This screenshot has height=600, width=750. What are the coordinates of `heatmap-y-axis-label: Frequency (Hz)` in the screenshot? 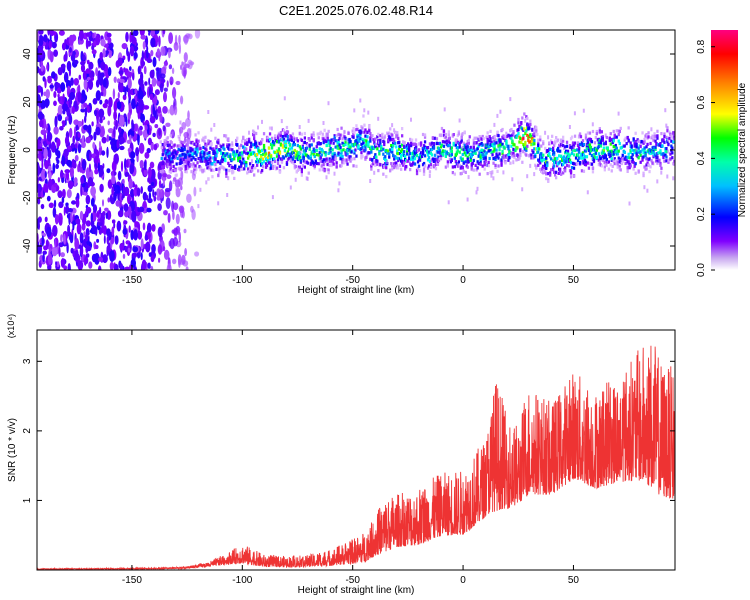 It's located at (12, 150).